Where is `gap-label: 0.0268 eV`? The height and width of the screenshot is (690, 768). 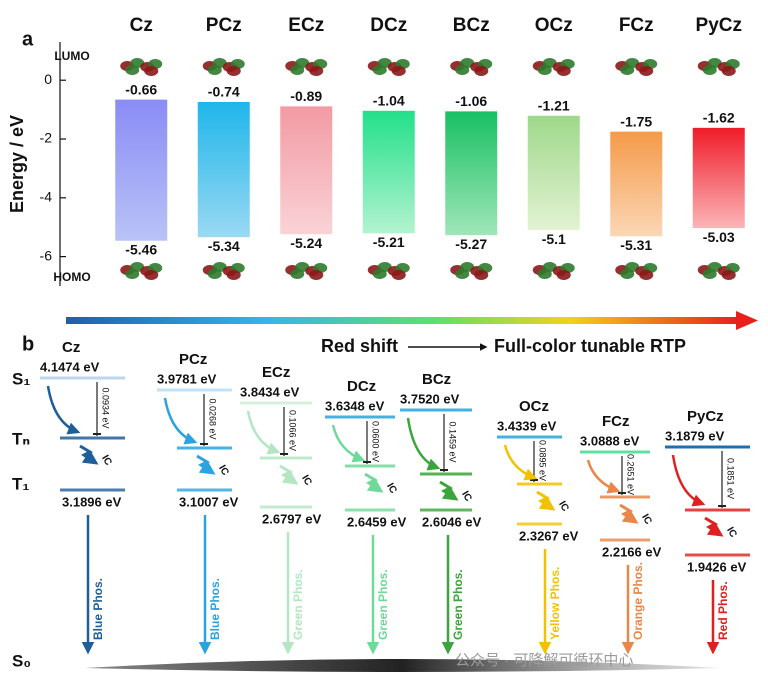 gap-label: 0.0268 eV is located at coordinates (213, 418).